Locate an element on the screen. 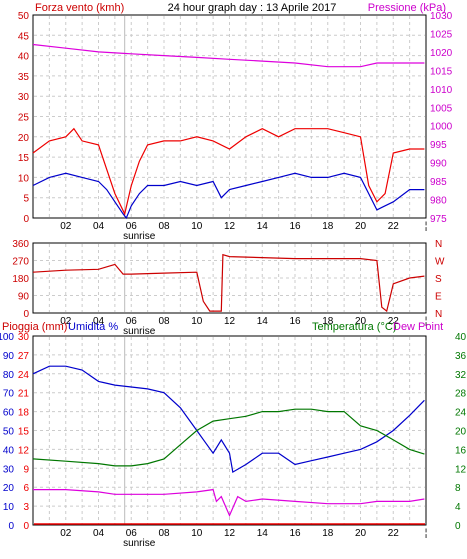 The width and height of the screenshot is (467, 559). temperature-line is located at coordinates (228, 437).